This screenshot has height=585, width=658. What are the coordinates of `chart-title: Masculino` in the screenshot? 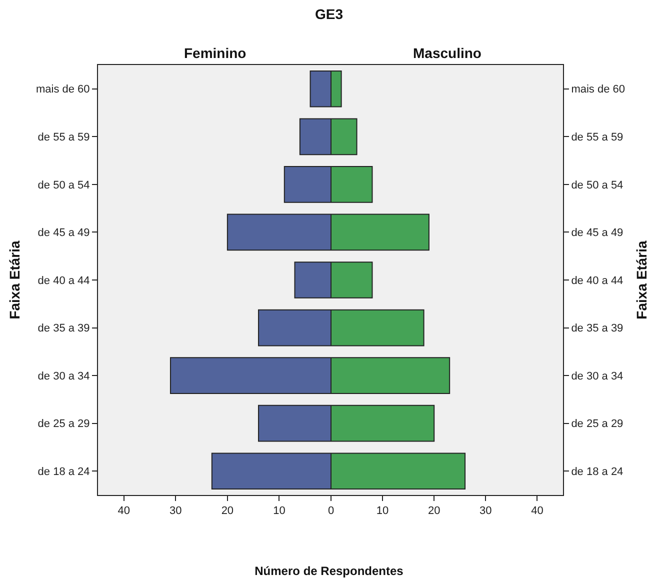 It's located at (447, 53).